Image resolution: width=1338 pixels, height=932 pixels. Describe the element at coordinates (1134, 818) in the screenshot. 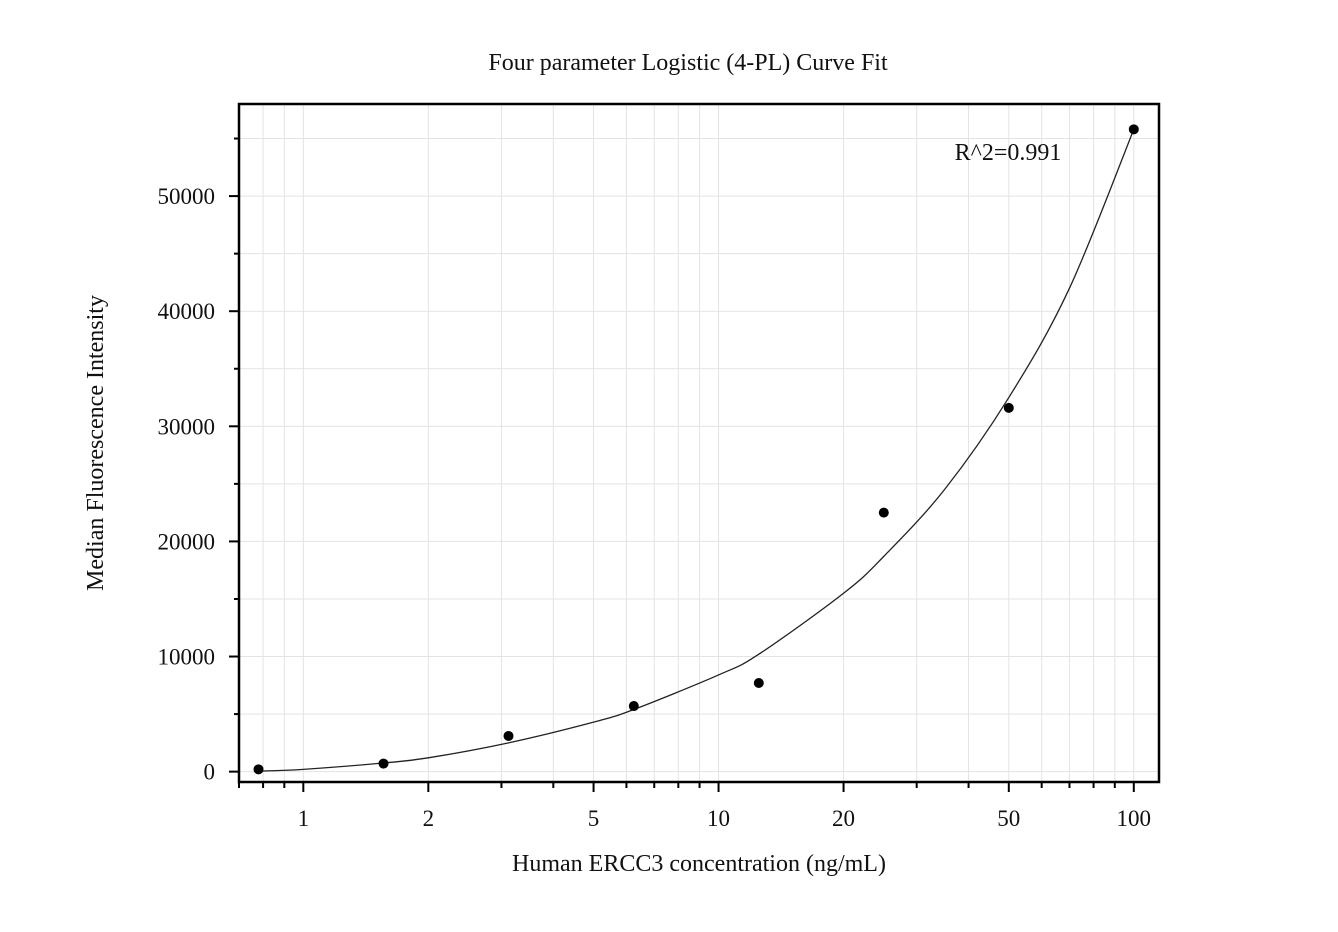

I see `x-tick-label: 100` at that location.